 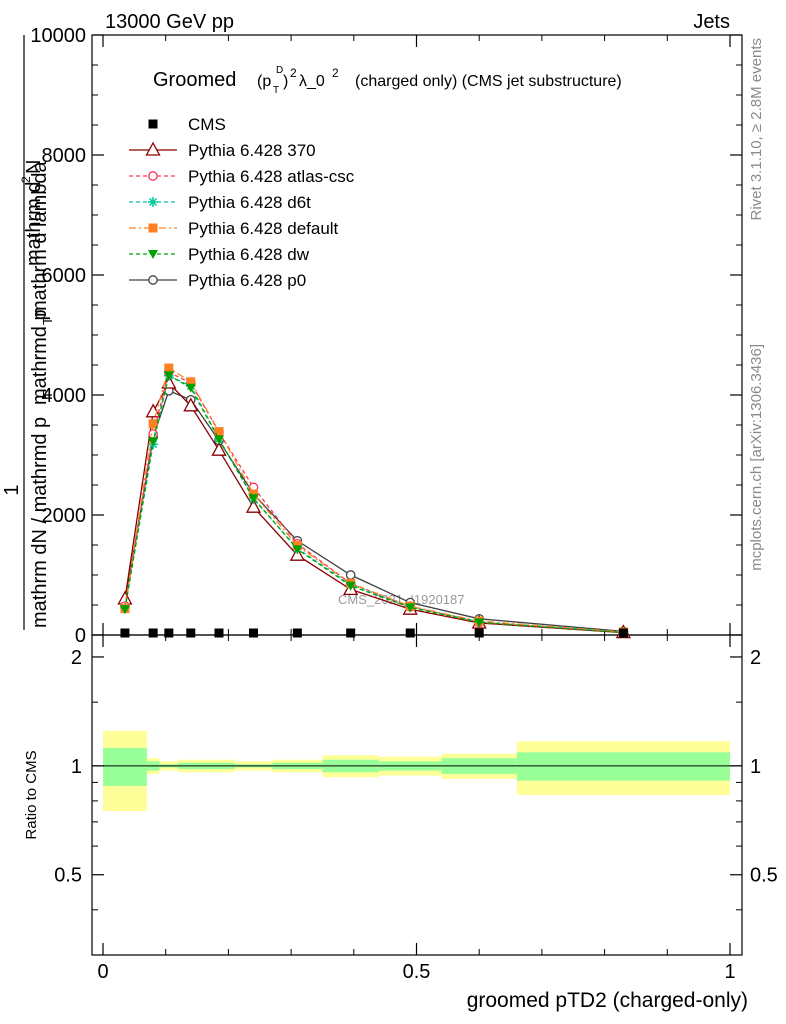 What do you see at coordinates (47, 395) in the screenshot?
I see `ylabel-denom-sub: T` at bounding box center [47, 395].